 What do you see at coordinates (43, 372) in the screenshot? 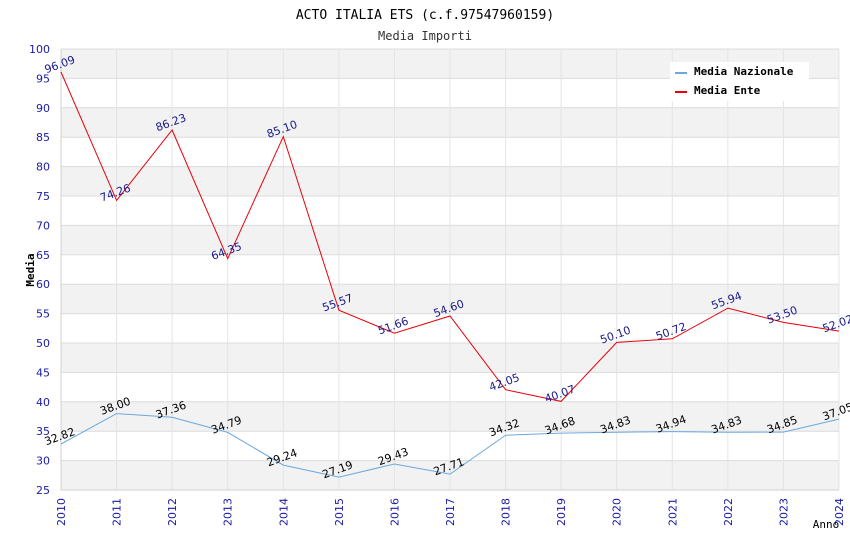
I see `y-tick-label: 45` at bounding box center [43, 372].